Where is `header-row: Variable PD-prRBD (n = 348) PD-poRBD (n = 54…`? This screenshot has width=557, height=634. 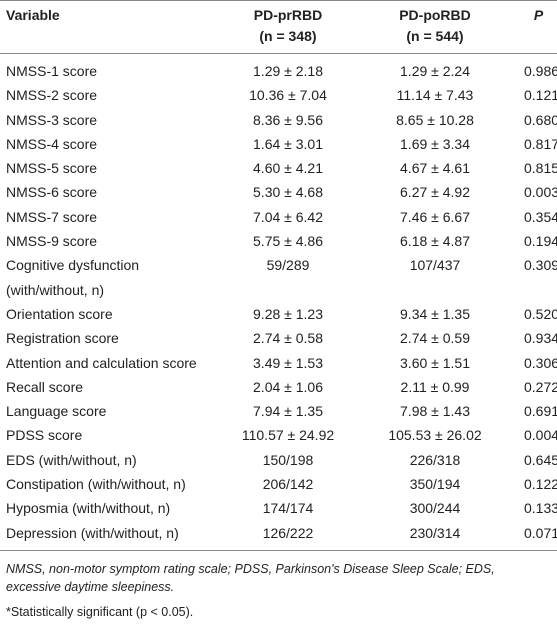
header-row: Variable PD-prRBD (n = 348) PD-poRBD (n = 54… is located at coordinates (278, 27).